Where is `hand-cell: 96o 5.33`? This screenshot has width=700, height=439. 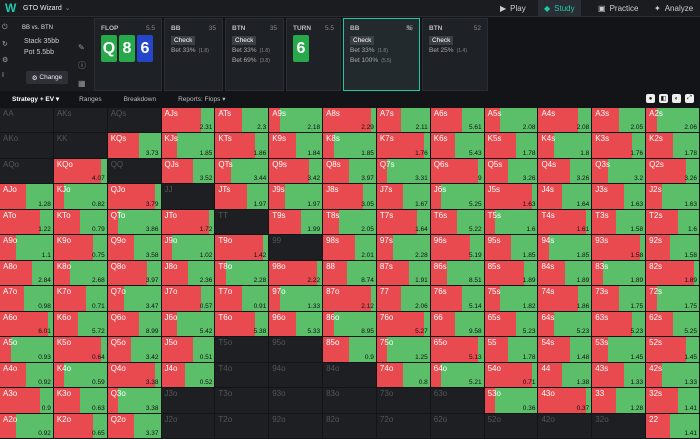
hand-cell: 96o 5.33 is located at coordinates (296, 324).